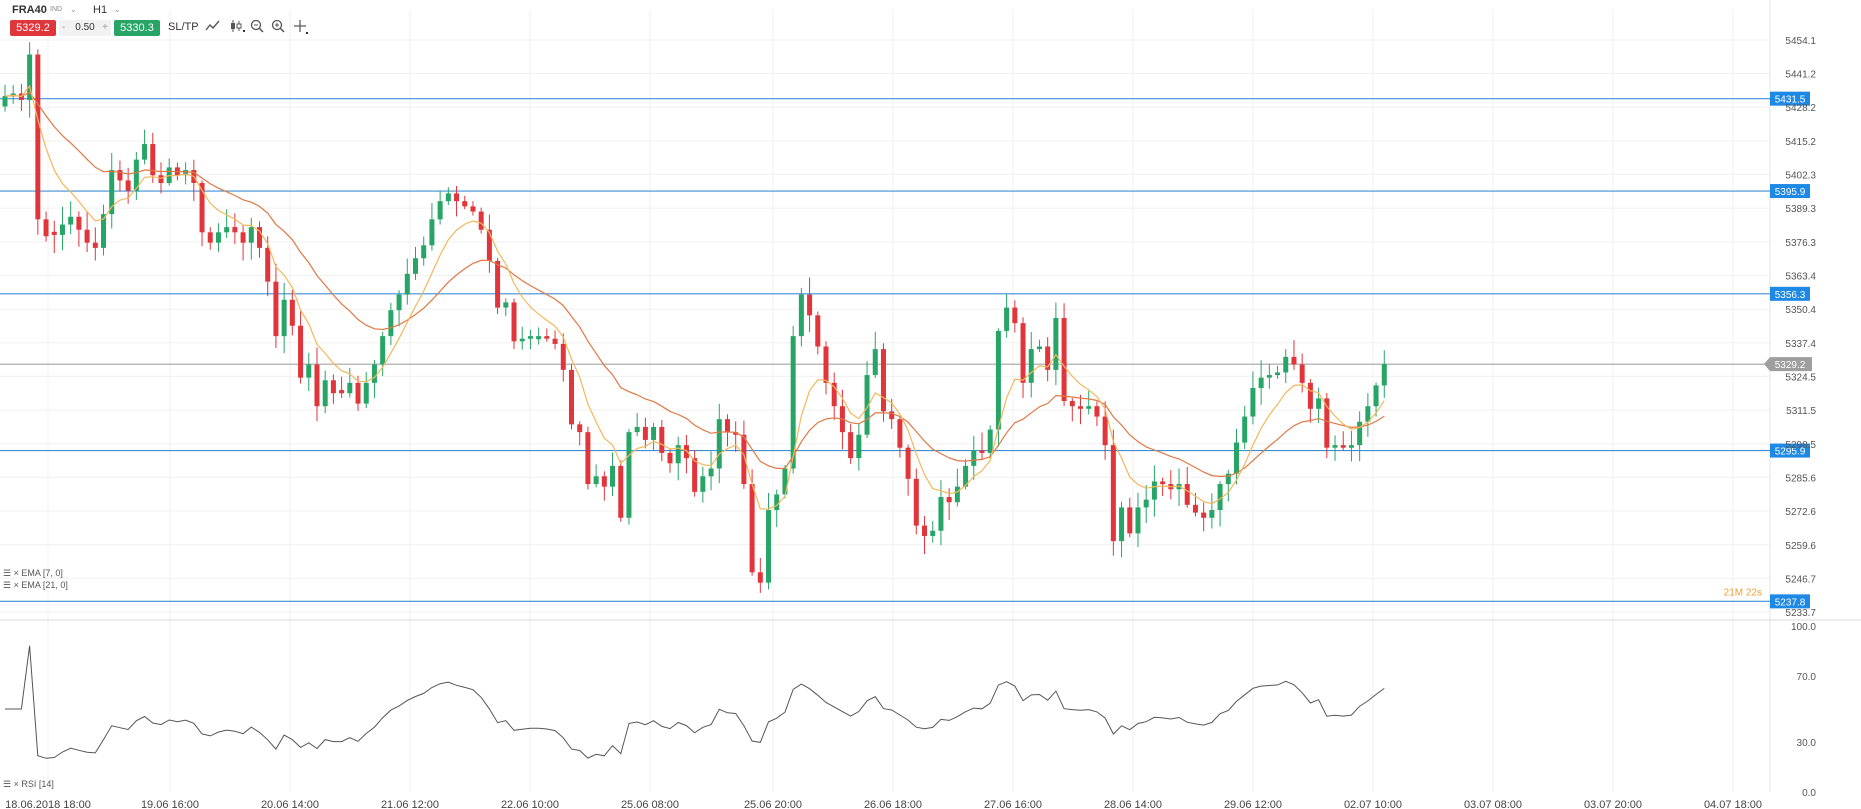  What do you see at coordinates (170, 804) in the screenshot?
I see `time-tick-label: 19.06 16:00` at bounding box center [170, 804].